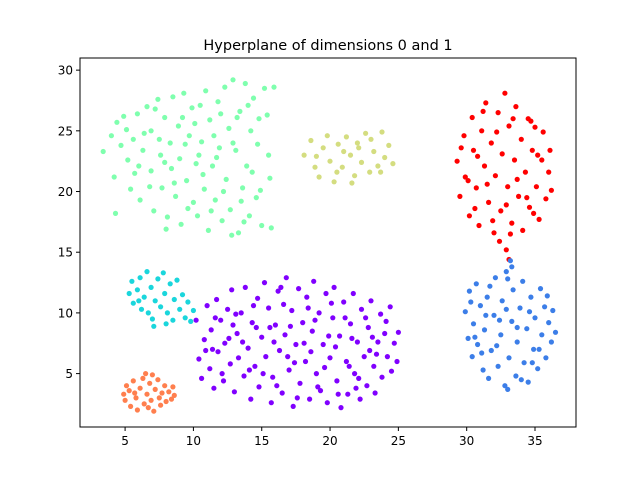  Describe the element at coordinates (261, 441) in the screenshot. I see `x-tick-label: 15` at that location.